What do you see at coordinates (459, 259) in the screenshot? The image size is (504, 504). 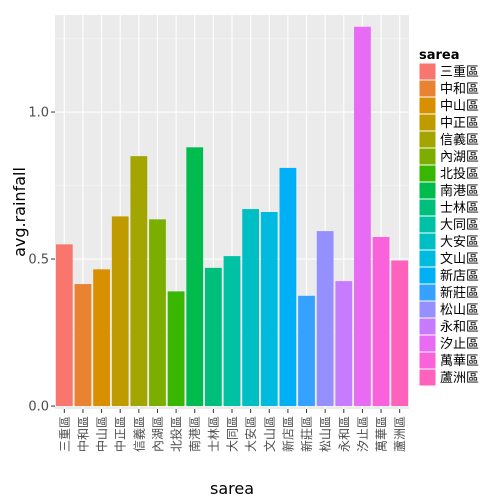 I see `legend-label: 文山區` at bounding box center [459, 259].